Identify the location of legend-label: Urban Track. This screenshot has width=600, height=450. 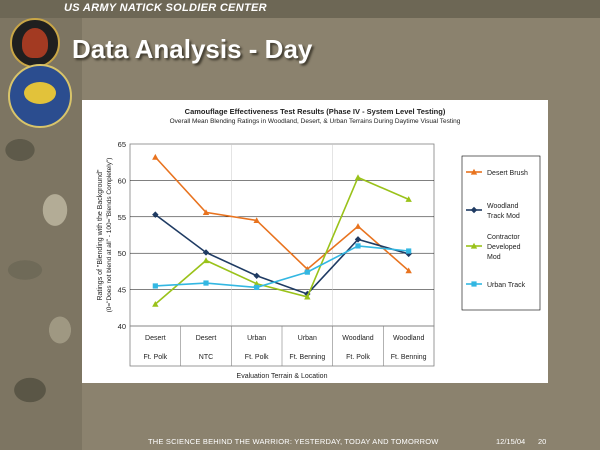
(506, 285).